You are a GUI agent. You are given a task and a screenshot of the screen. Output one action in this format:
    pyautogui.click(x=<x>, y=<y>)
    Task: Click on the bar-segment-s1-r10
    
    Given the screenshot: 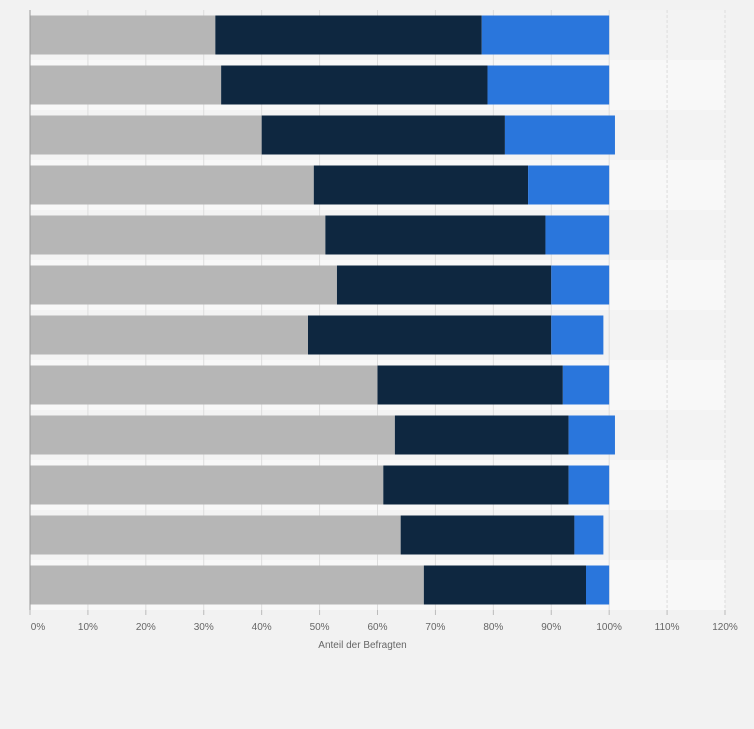 What is the action you would take?
    pyautogui.click(x=487, y=535)
    